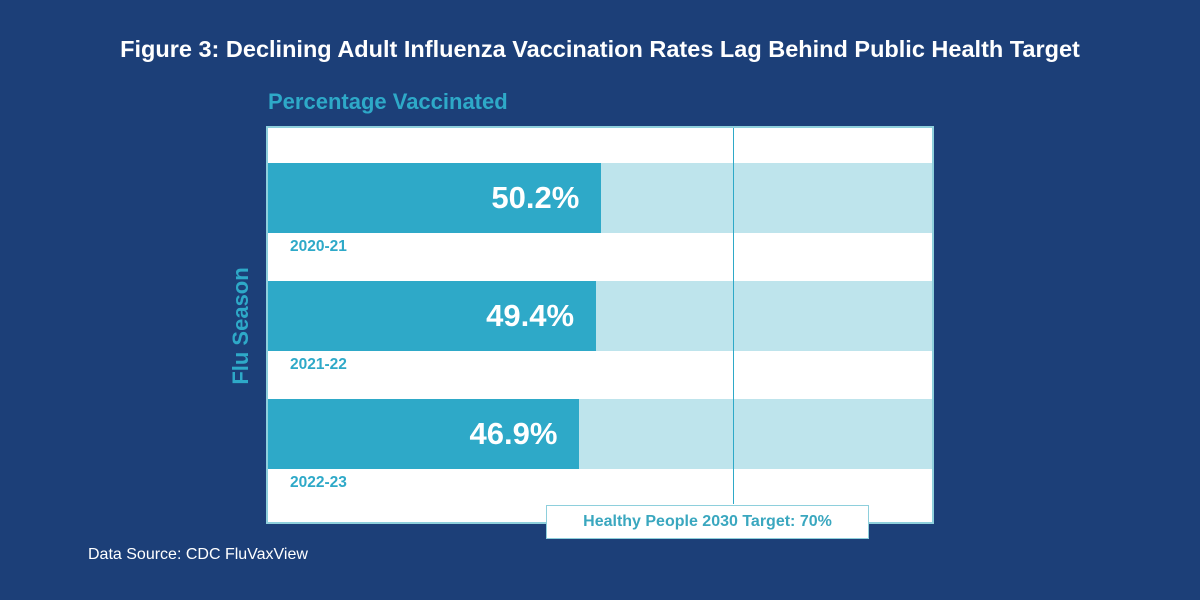 The height and width of the screenshot is (600, 1200). Describe the element at coordinates (318, 482) in the screenshot. I see `category-label: 2022-23` at that location.